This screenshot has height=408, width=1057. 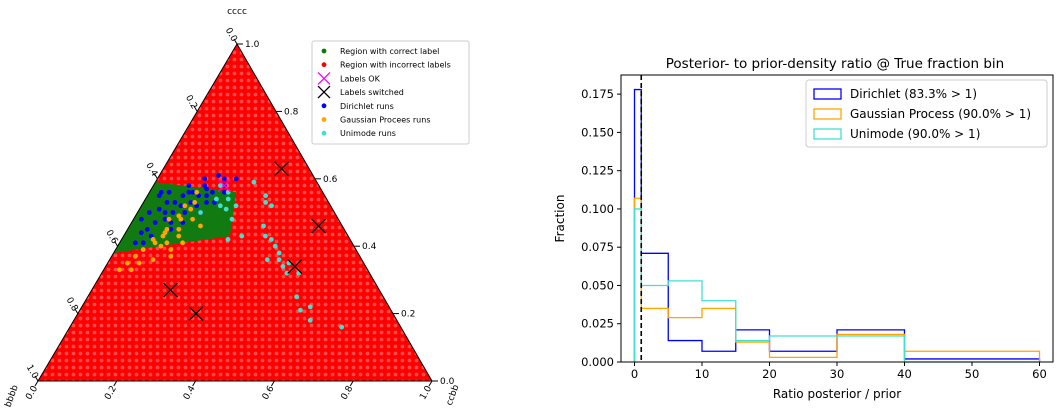 I want to click on y-tick-label: 0.175, so click(x=597, y=94).